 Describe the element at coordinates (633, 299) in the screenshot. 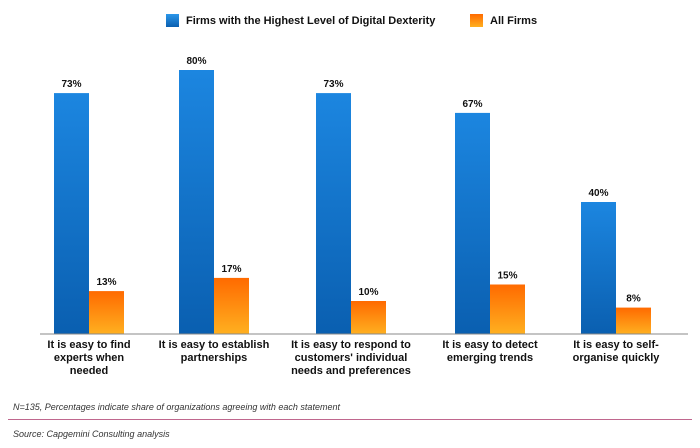

I see `data-label-all-firms-5: 8%` at that location.